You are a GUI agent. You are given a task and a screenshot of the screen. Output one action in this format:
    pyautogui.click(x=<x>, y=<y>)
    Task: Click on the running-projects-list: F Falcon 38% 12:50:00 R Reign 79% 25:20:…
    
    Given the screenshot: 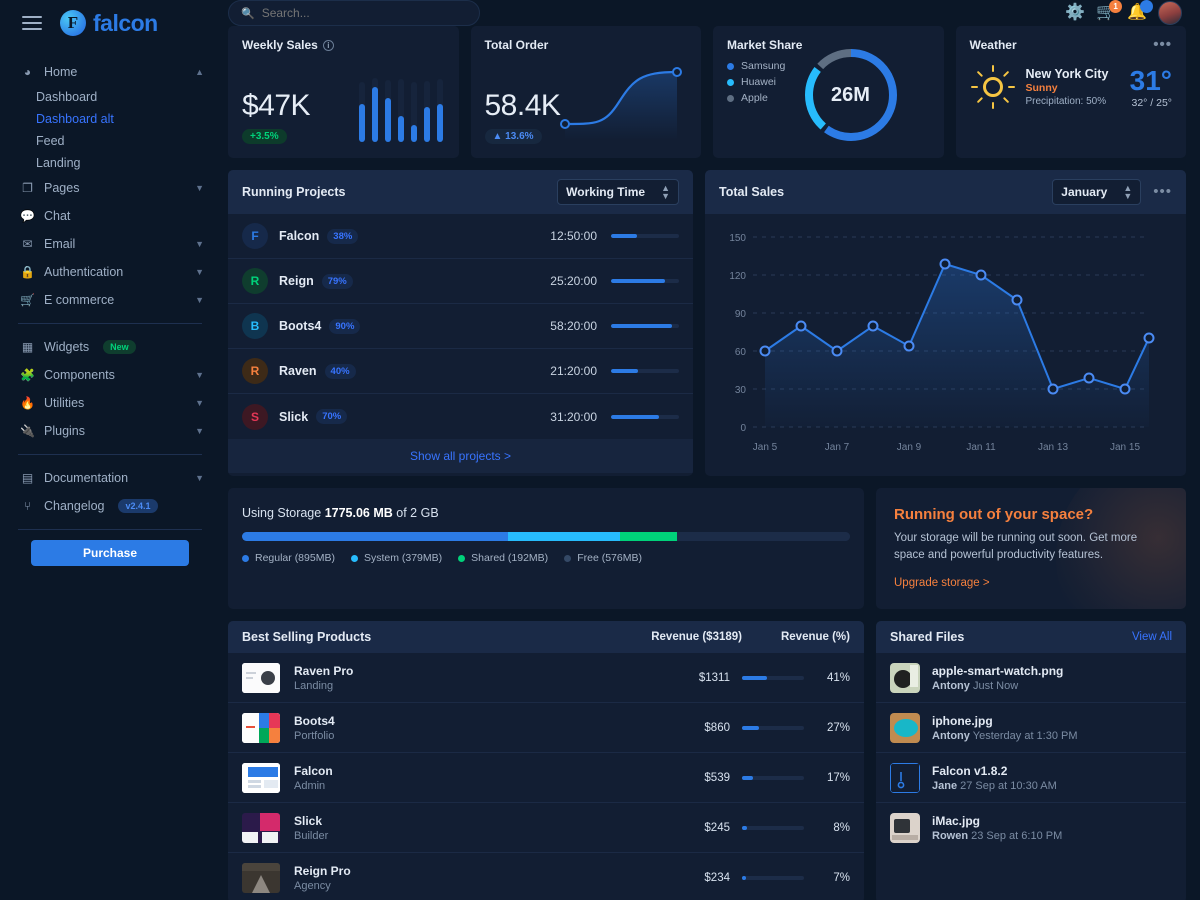 What is the action you would take?
    pyautogui.click(x=460, y=326)
    